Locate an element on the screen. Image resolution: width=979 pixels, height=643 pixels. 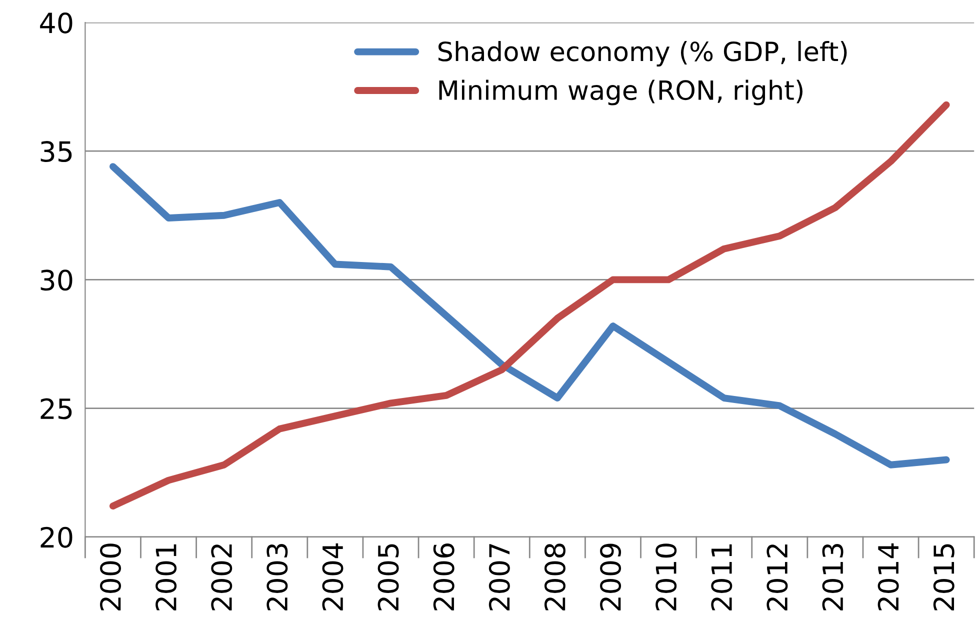
x-tick-label: 2007 is located at coordinates (499, 577).